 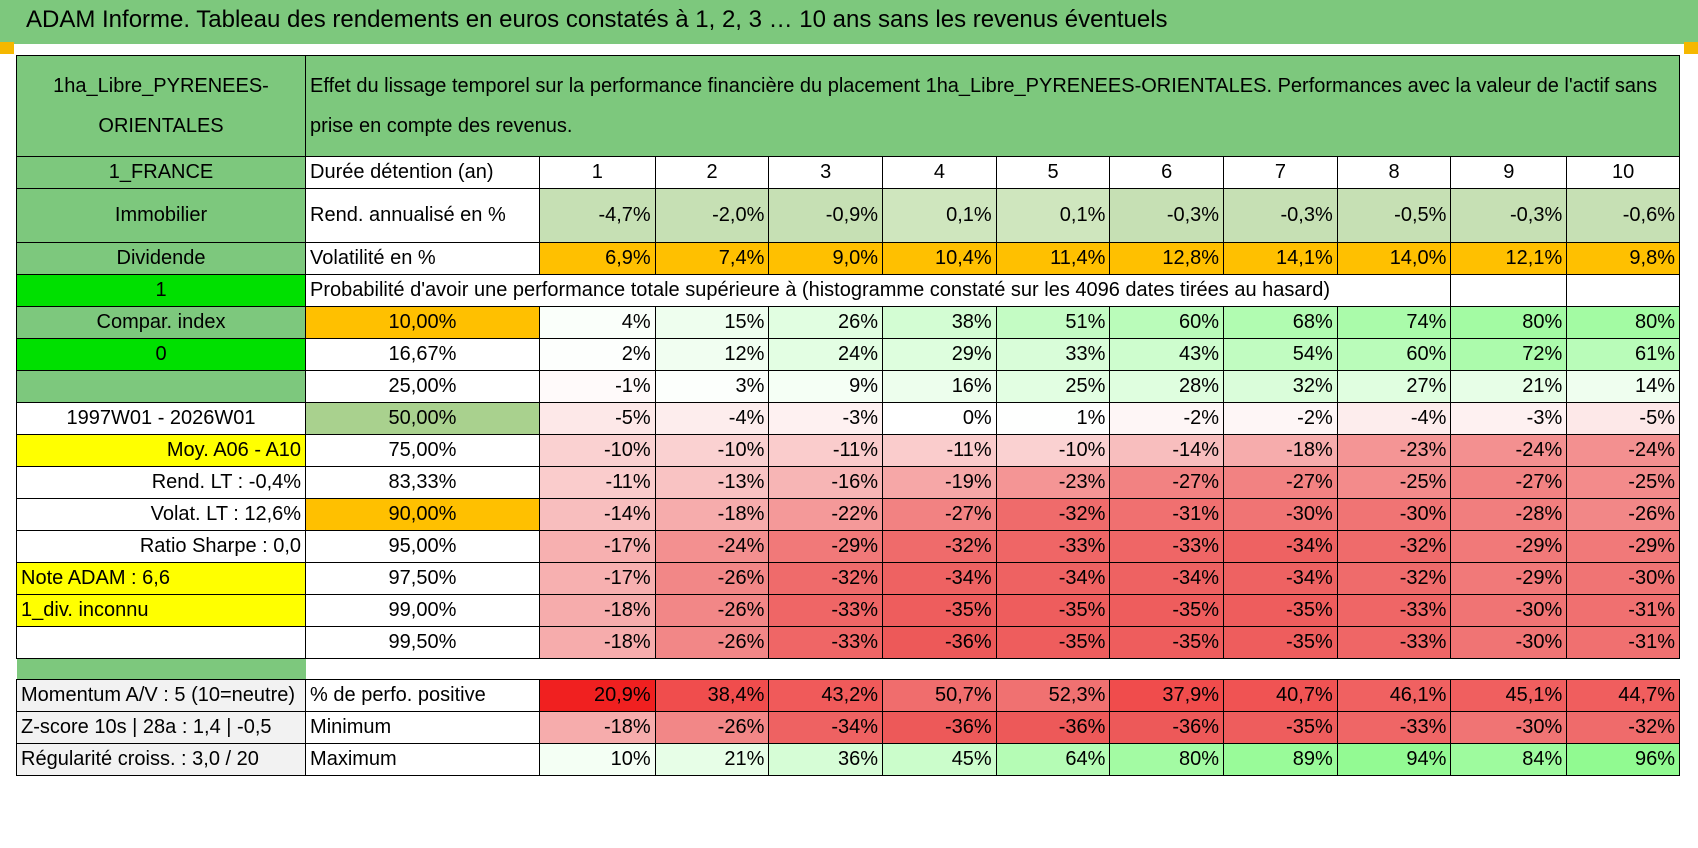 What do you see at coordinates (597, 172) in the screenshot?
I see `year-header-1: 1` at bounding box center [597, 172].